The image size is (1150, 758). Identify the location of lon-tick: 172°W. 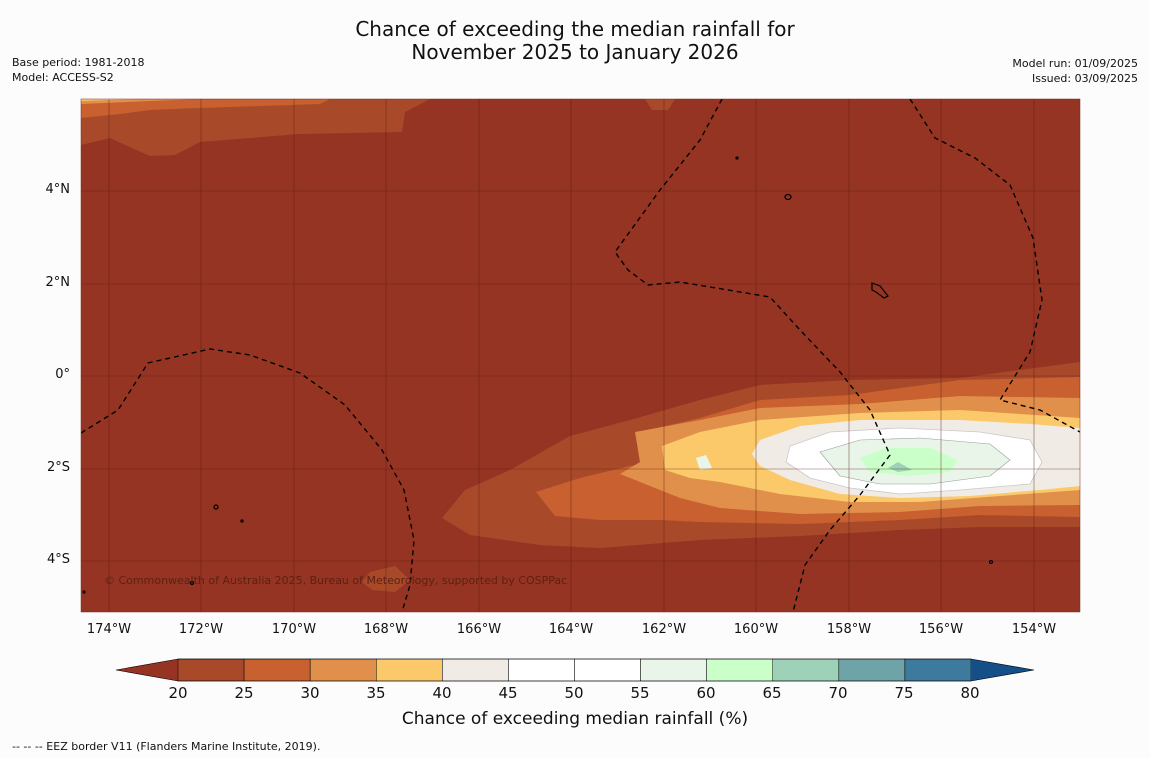
(201, 629).